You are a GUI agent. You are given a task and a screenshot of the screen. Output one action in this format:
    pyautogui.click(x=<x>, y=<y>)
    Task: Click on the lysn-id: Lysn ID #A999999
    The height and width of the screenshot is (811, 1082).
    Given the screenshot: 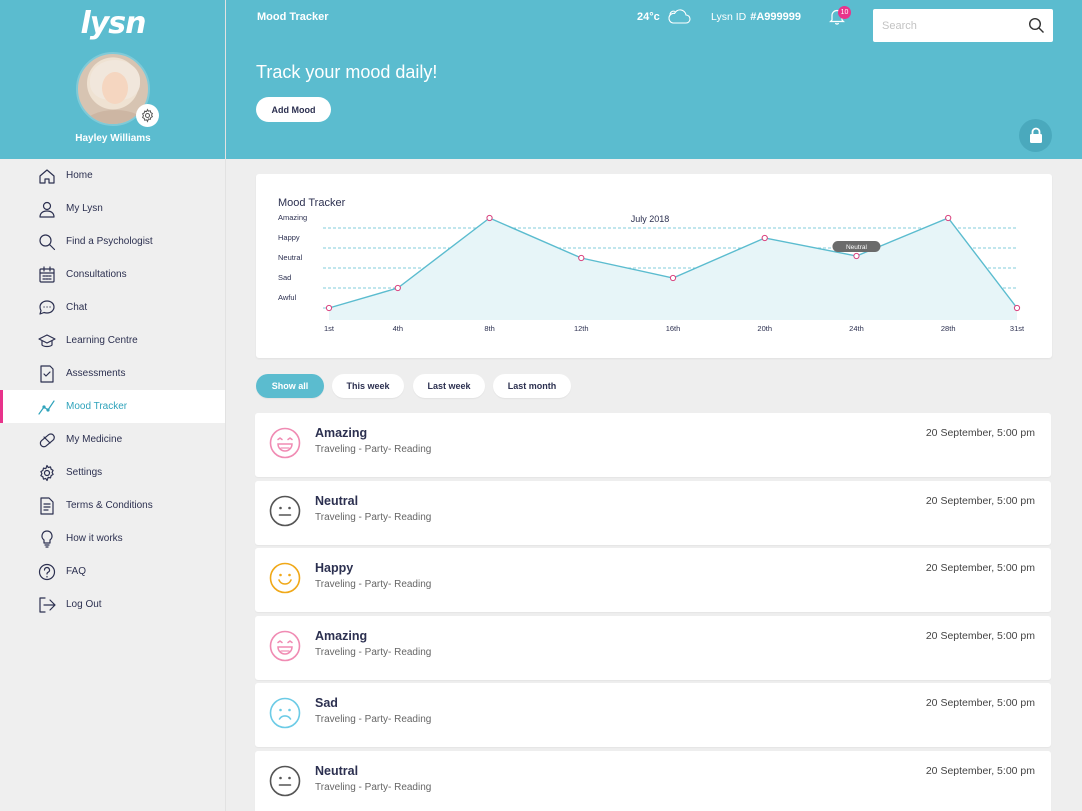 What is the action you would take?
    pyautogui.click(x=756, y=17)
    